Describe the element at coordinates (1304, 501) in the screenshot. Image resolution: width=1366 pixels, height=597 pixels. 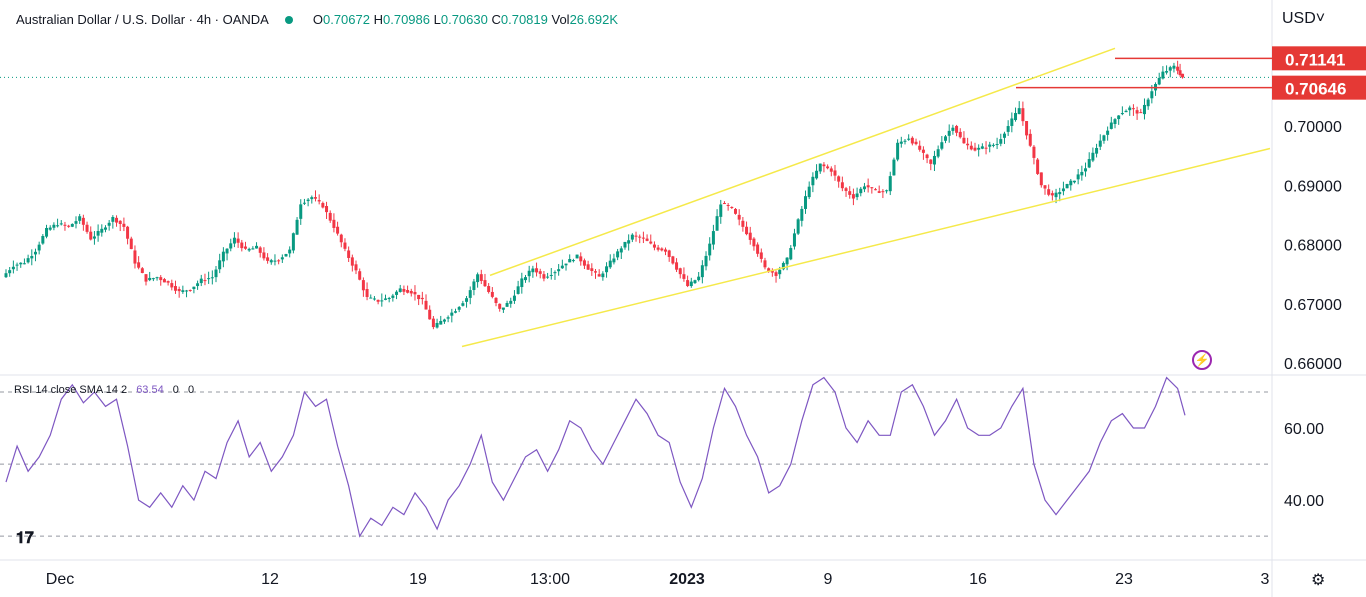
I see `rsi-tick-label: 40.00` at that location.